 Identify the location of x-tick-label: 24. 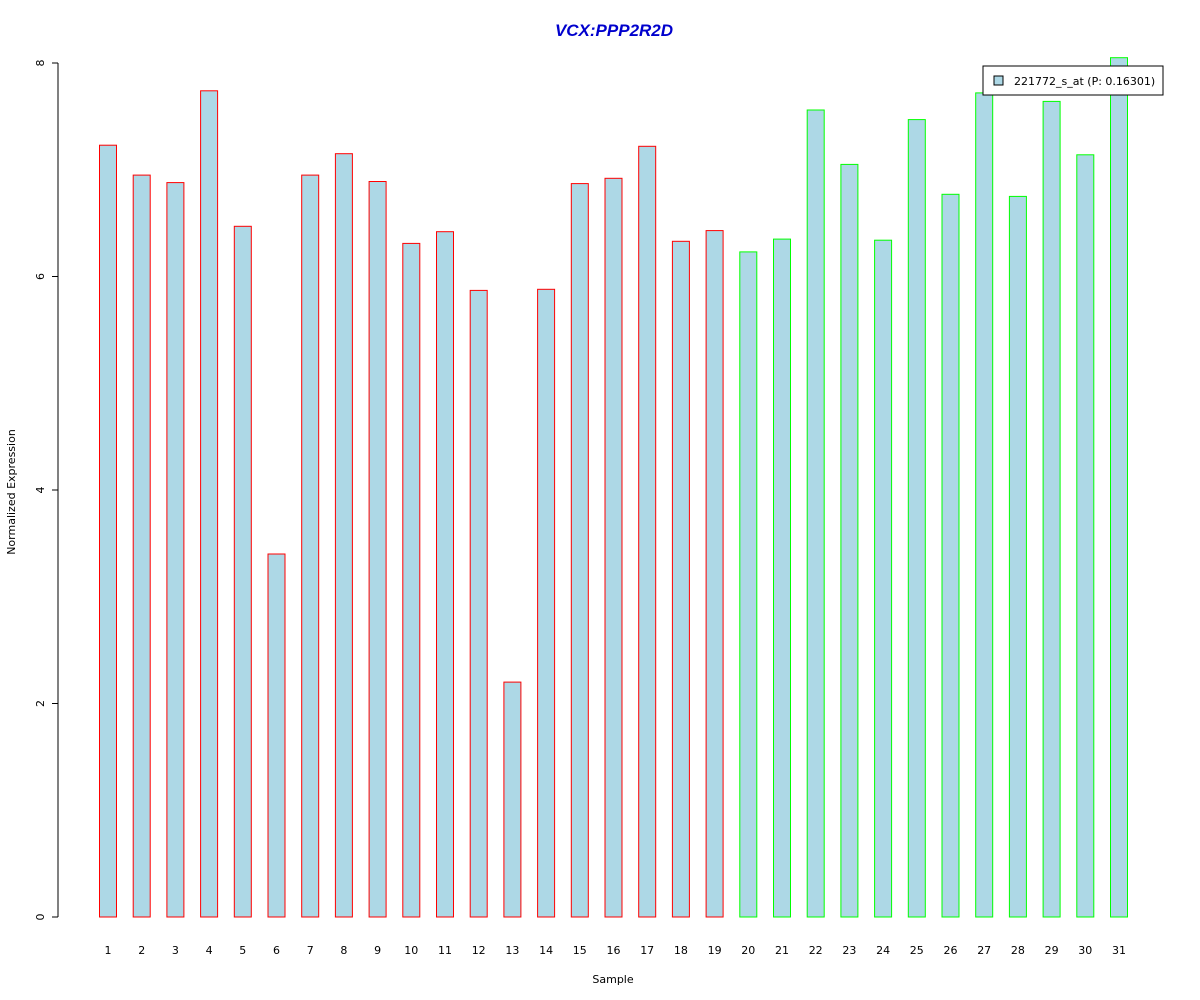
(883, 950).